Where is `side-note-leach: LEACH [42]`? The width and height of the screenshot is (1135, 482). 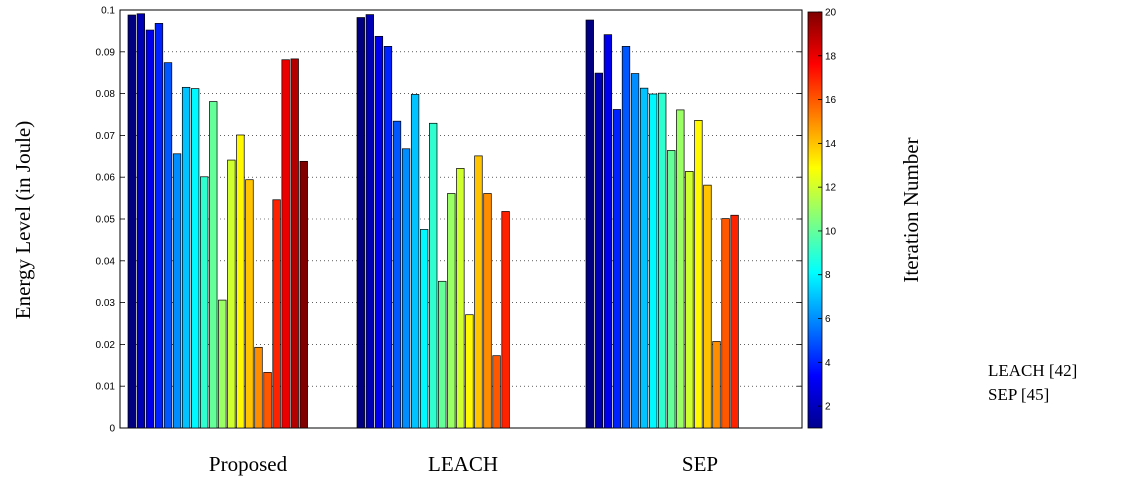 side-note-leach: LEACH [42] is located at coordinates (1032, 370).